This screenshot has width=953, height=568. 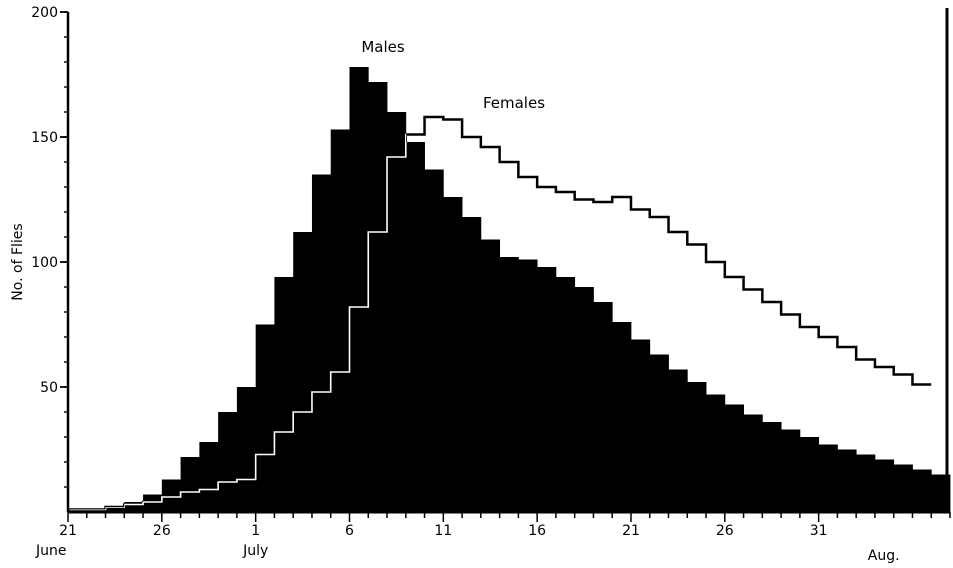 I want to click on y-tick-label: 100, so click(x=44, y=263).